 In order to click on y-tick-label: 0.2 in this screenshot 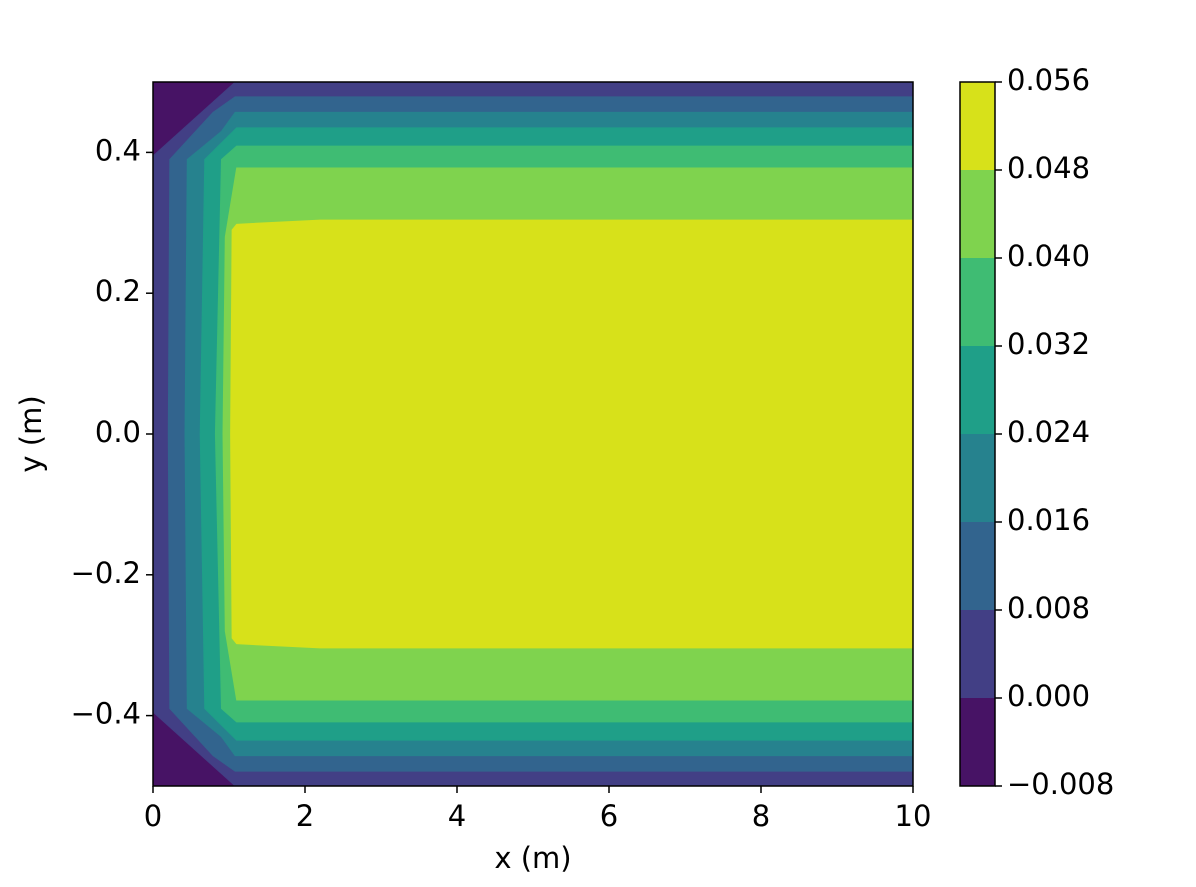, I will do `click(118, 291)`.